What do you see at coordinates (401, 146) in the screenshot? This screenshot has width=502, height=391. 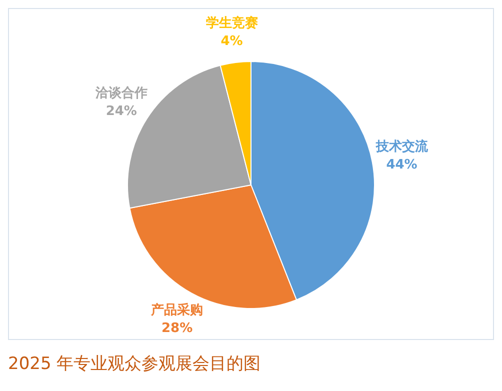 I see `slice-label: 技术交流` at bounding box center [401, 146].